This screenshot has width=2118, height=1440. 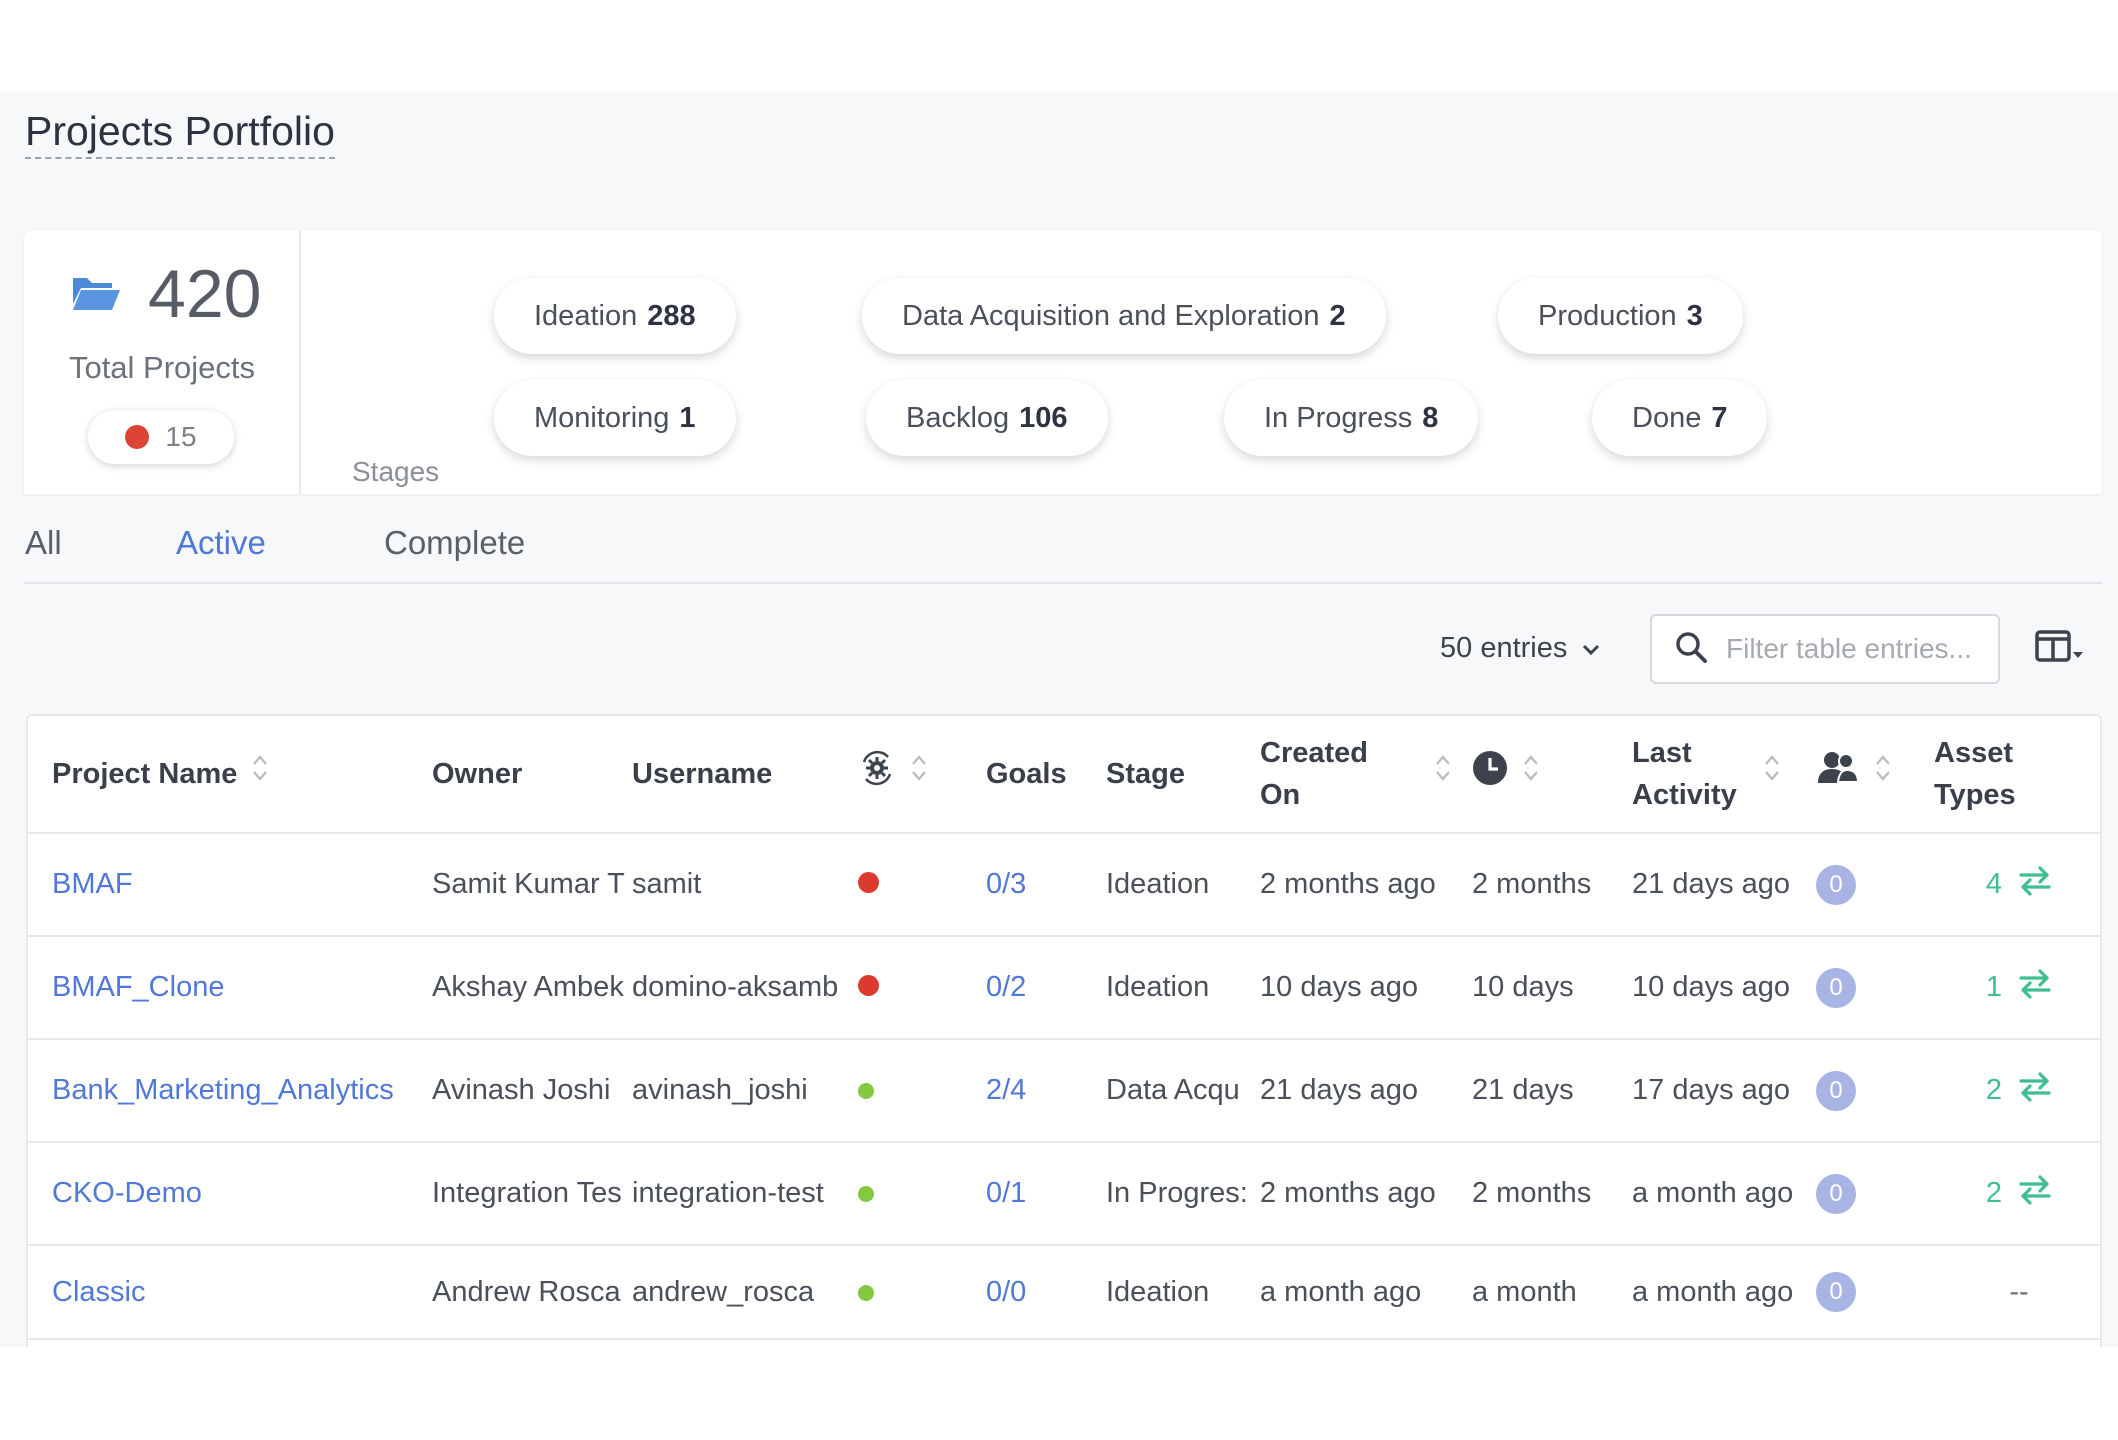 What do you see at coordinates (1694, 315) in the screenshot?
I see `stage-count: 3` at bounding box center [1694, 315].